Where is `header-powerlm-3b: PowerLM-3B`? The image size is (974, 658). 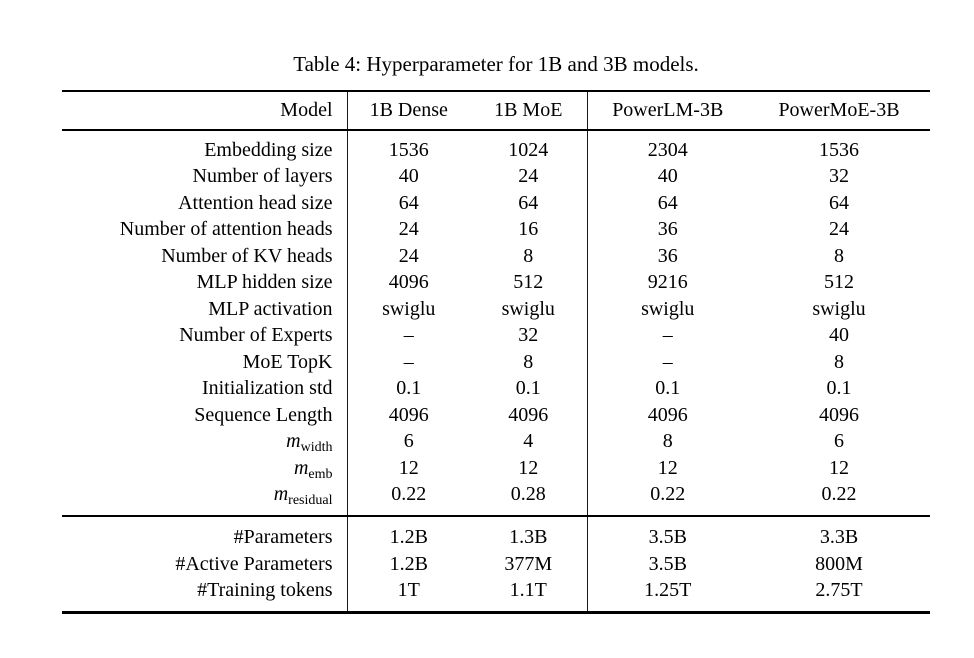
header-powerlm-3b: PowerLM-3B is located at coordinates (668, 110).